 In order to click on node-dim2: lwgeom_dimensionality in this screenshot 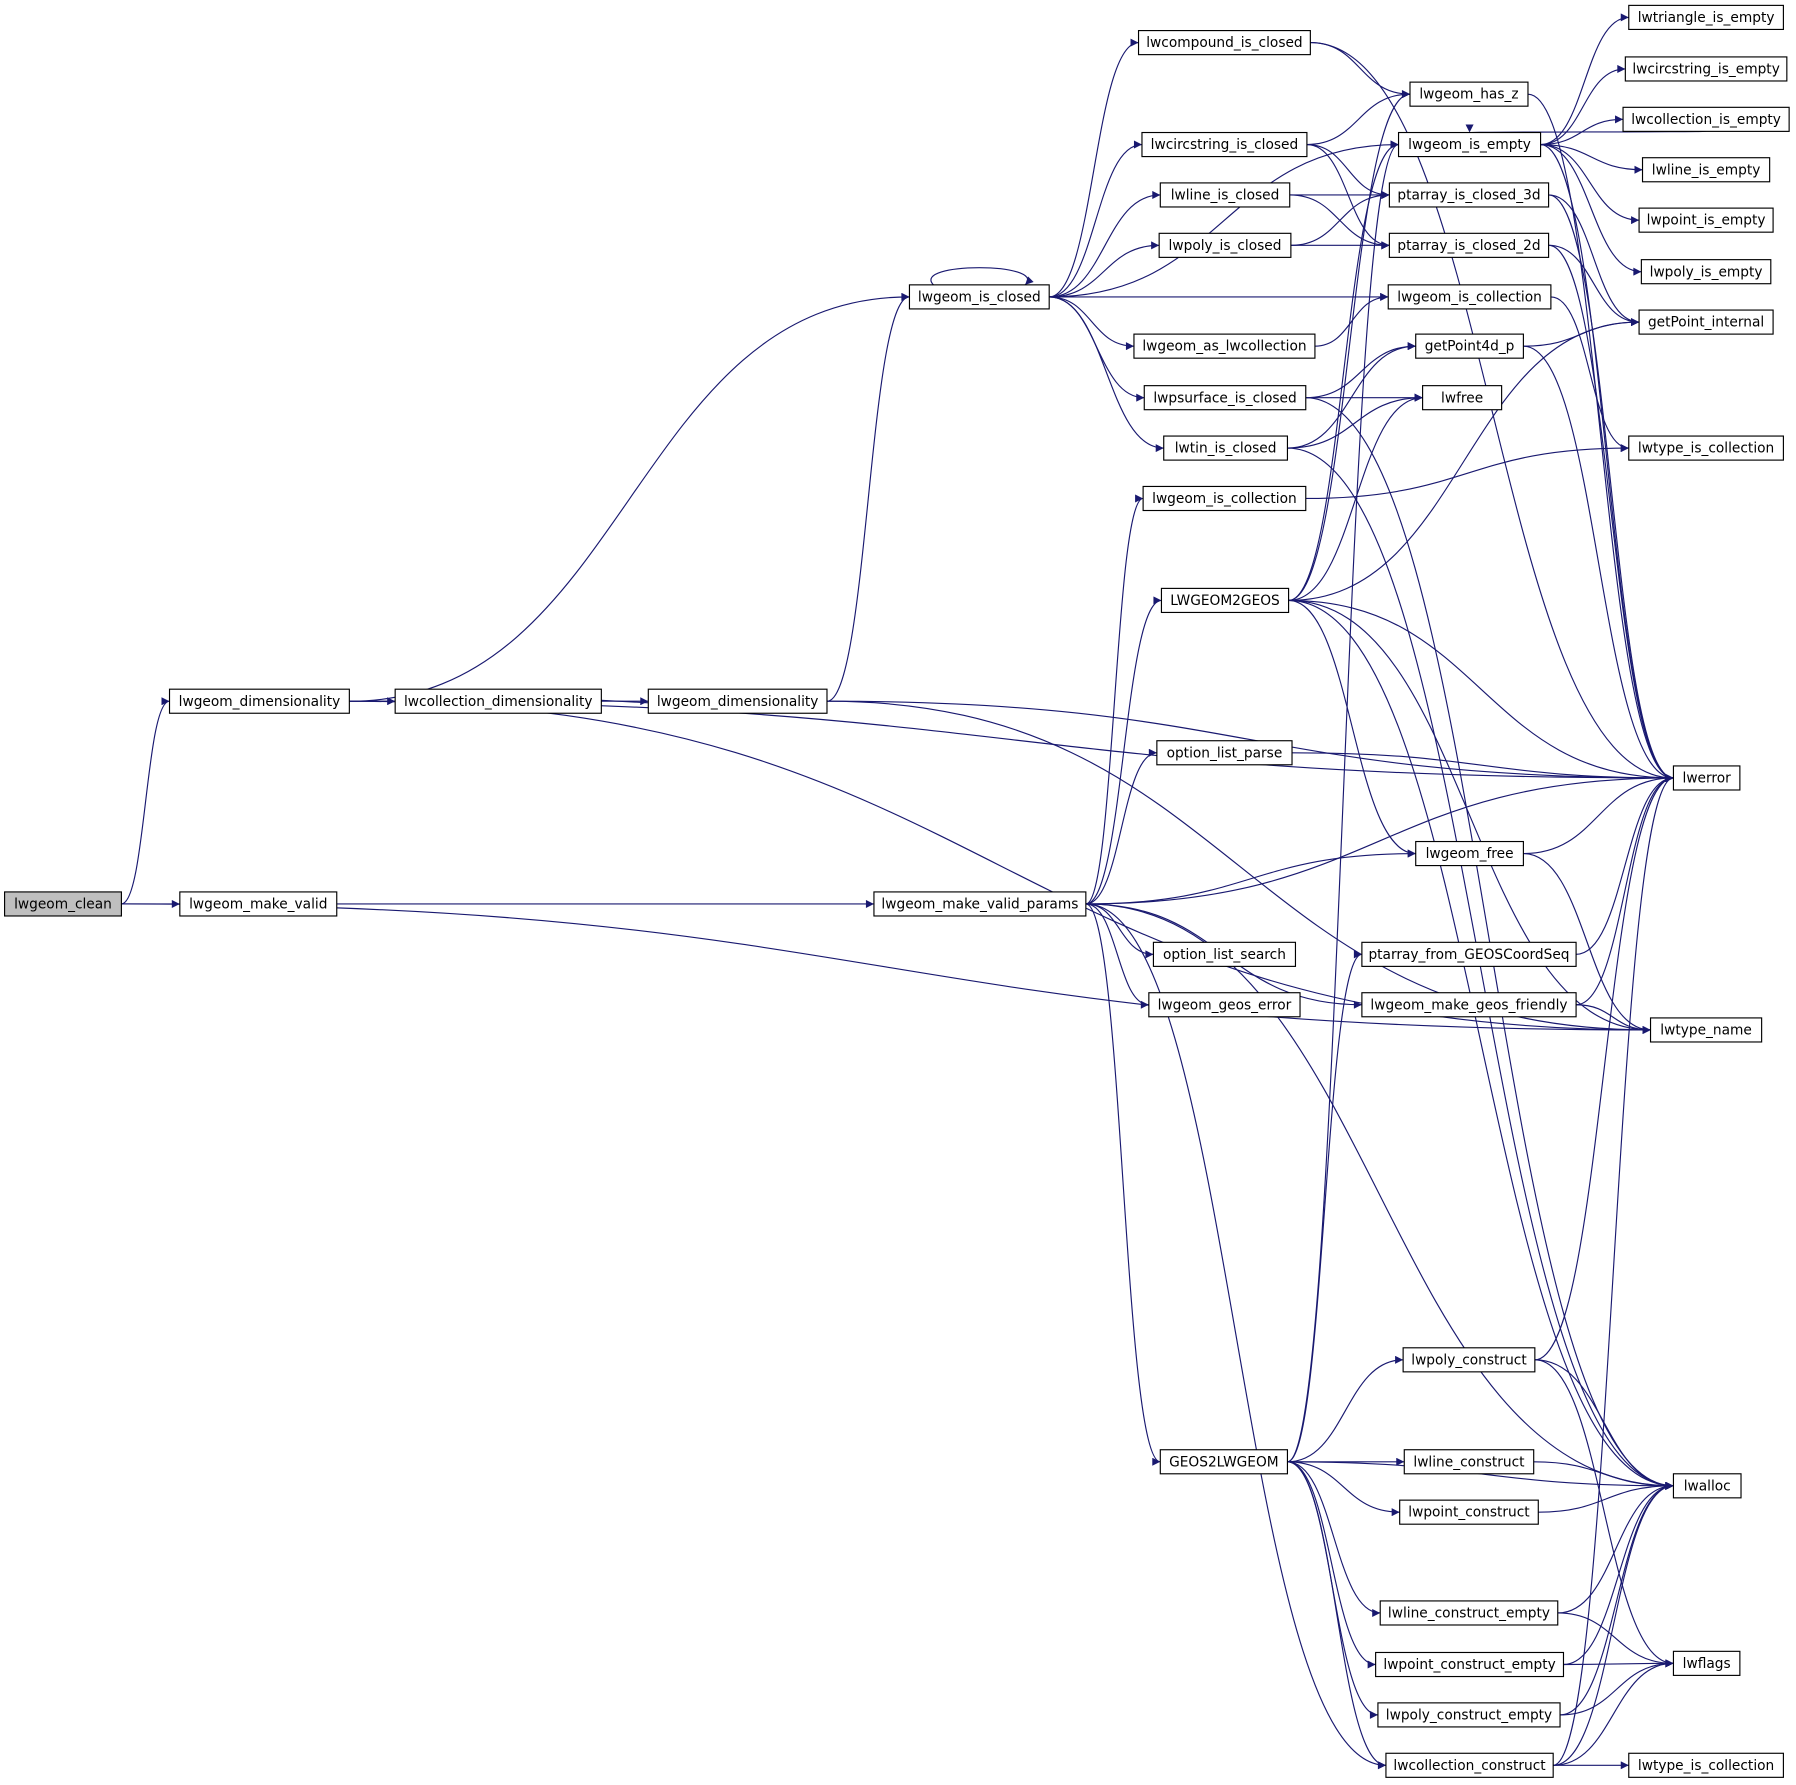, I will do `click(737, 701)`.